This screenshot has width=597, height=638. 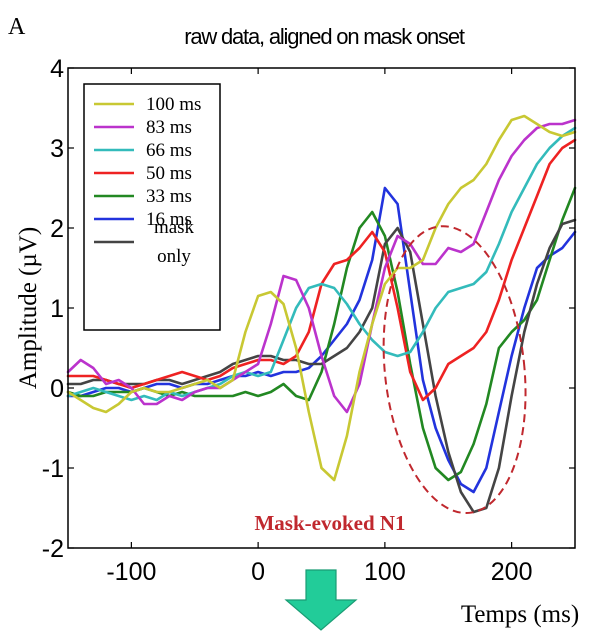 What do you see at coordinates (57, 229) in the screenshot?
I see `y-tick-label: 2` at bounding box center [57, 229].